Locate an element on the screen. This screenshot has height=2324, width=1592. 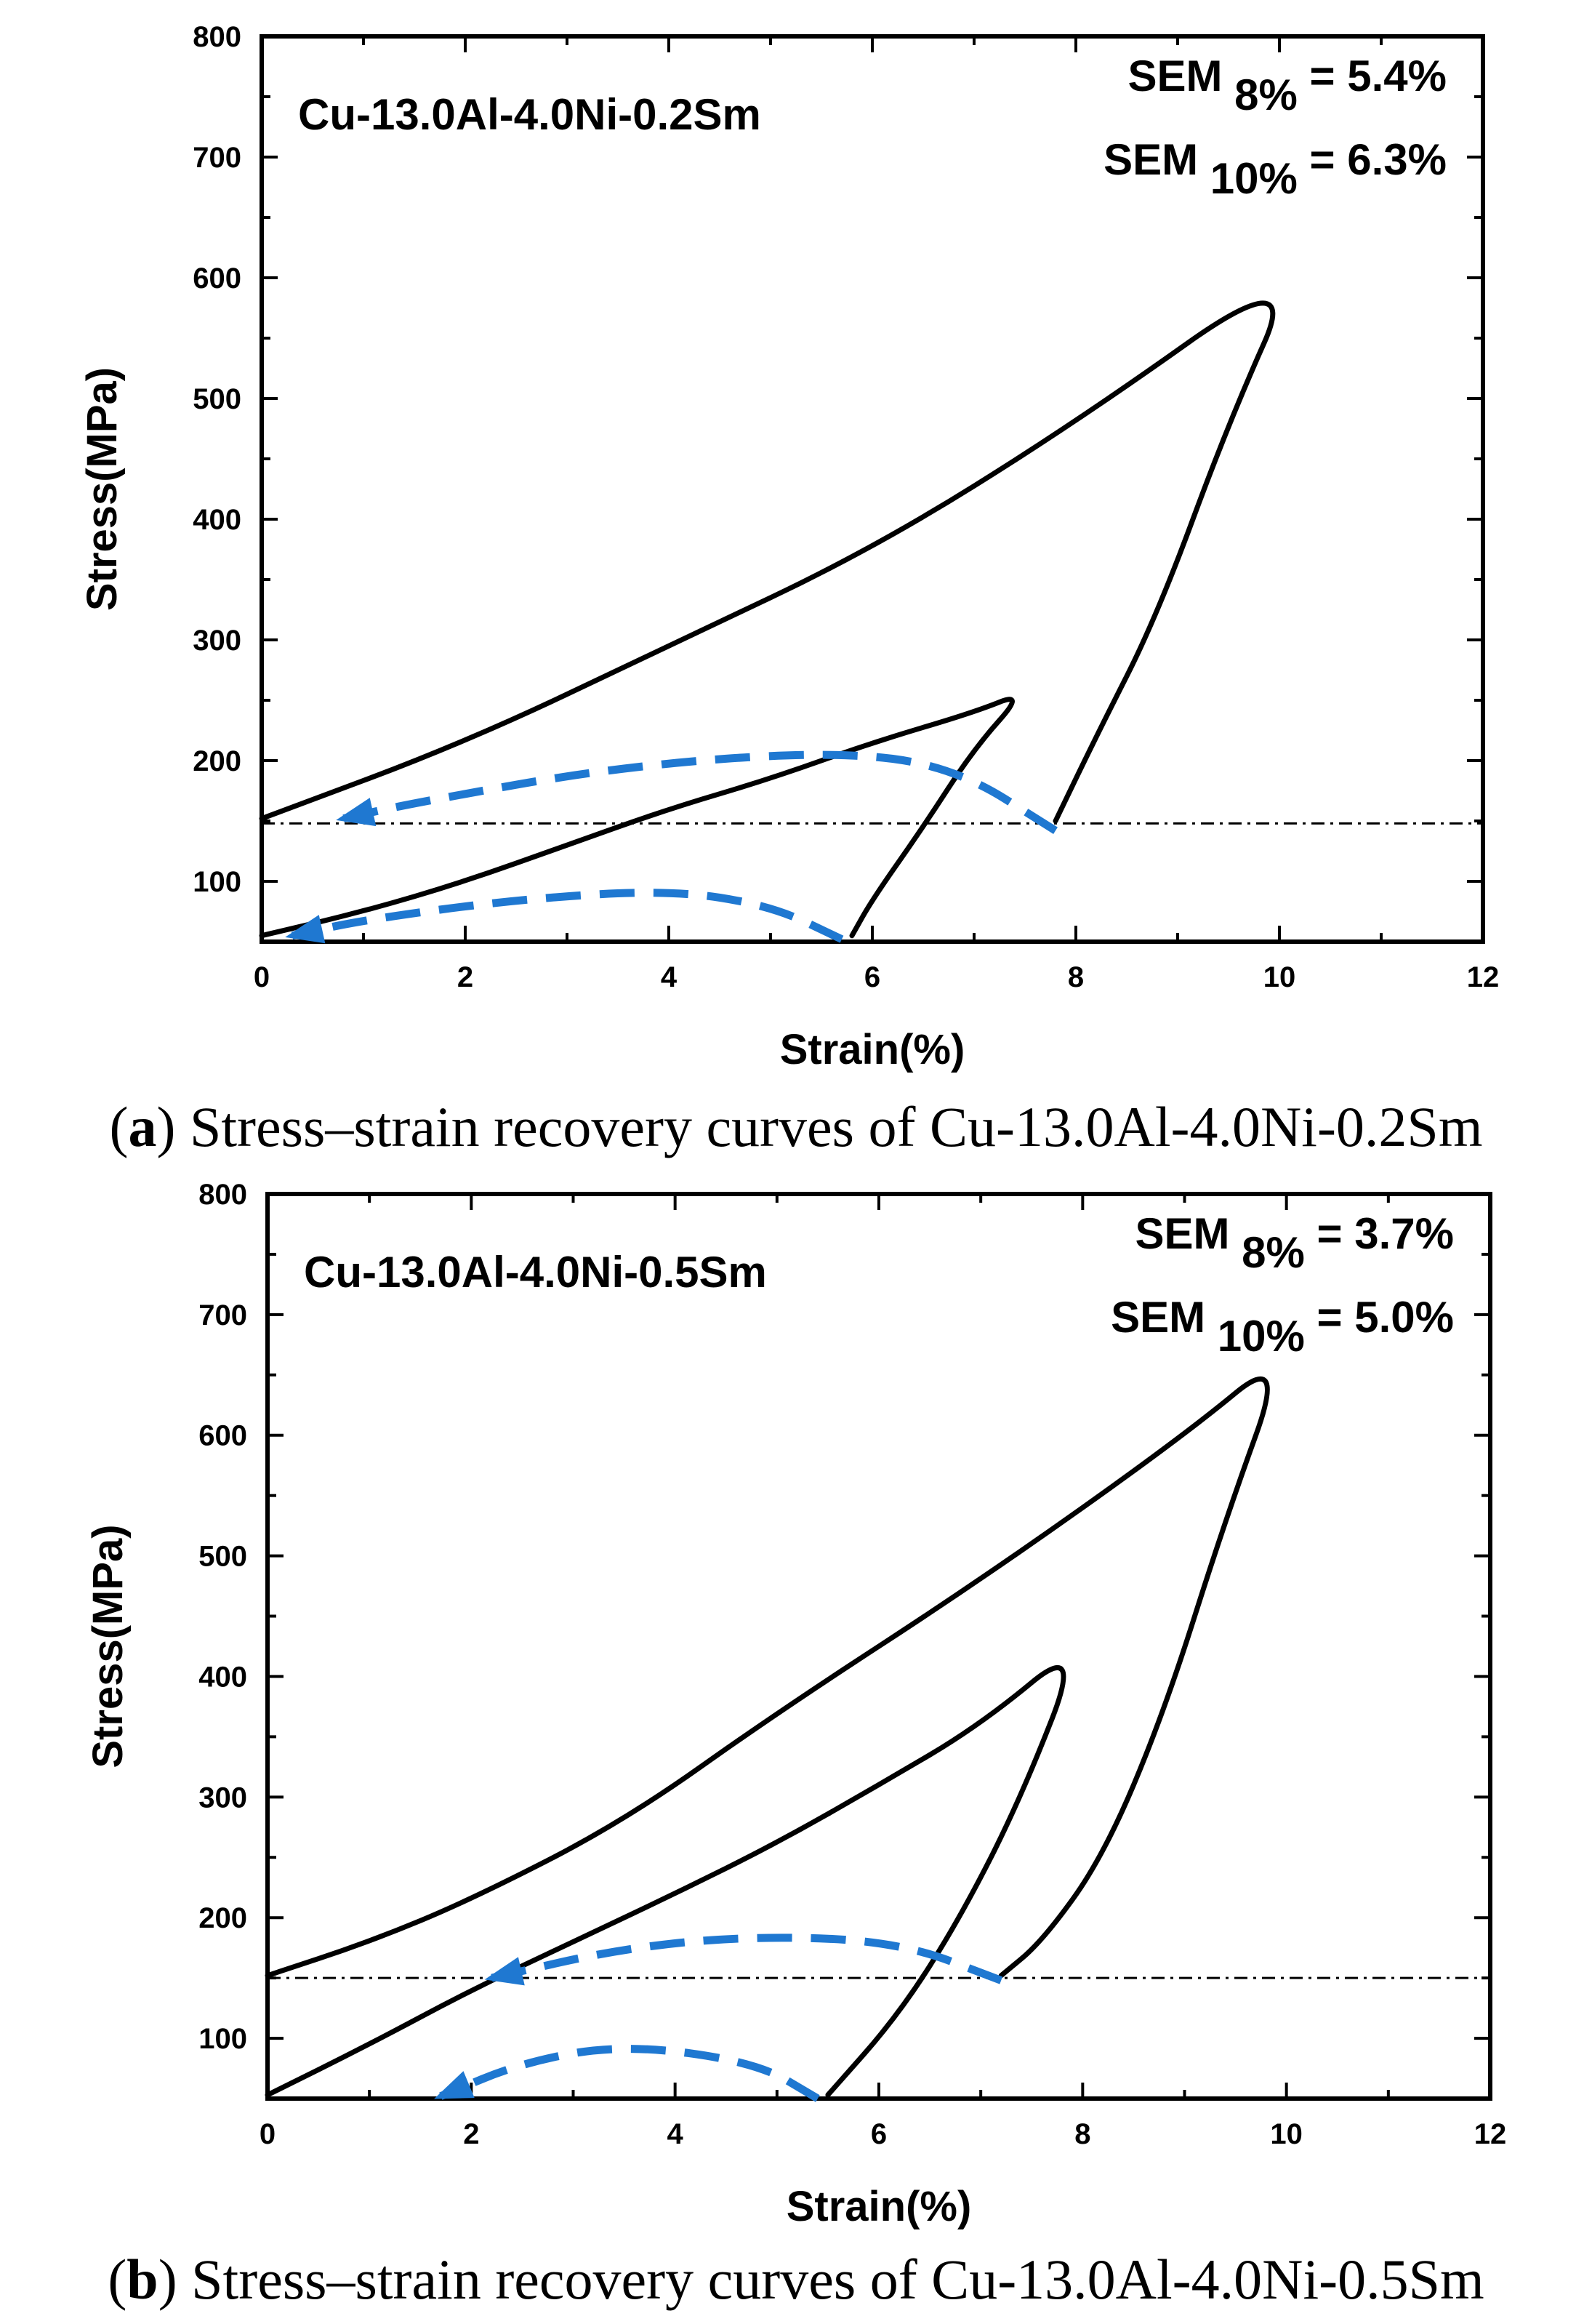
sem-annotation: SEM 10% = 5.0% is located at coordinates (1282, 1327).